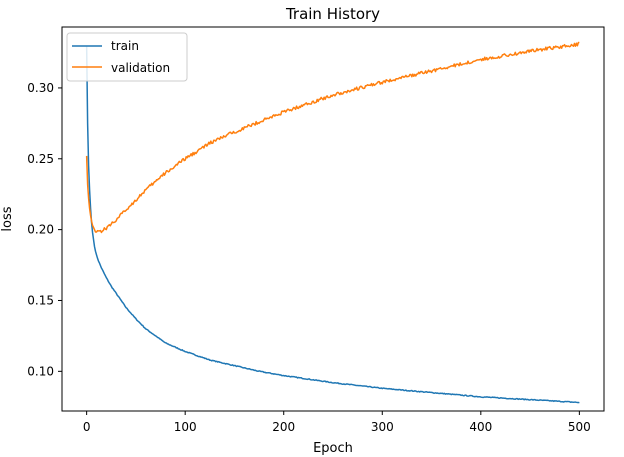  Describe the element at coordinates (140, 68) in the screenshot. I see `legend-label-validation: validation` at that location.